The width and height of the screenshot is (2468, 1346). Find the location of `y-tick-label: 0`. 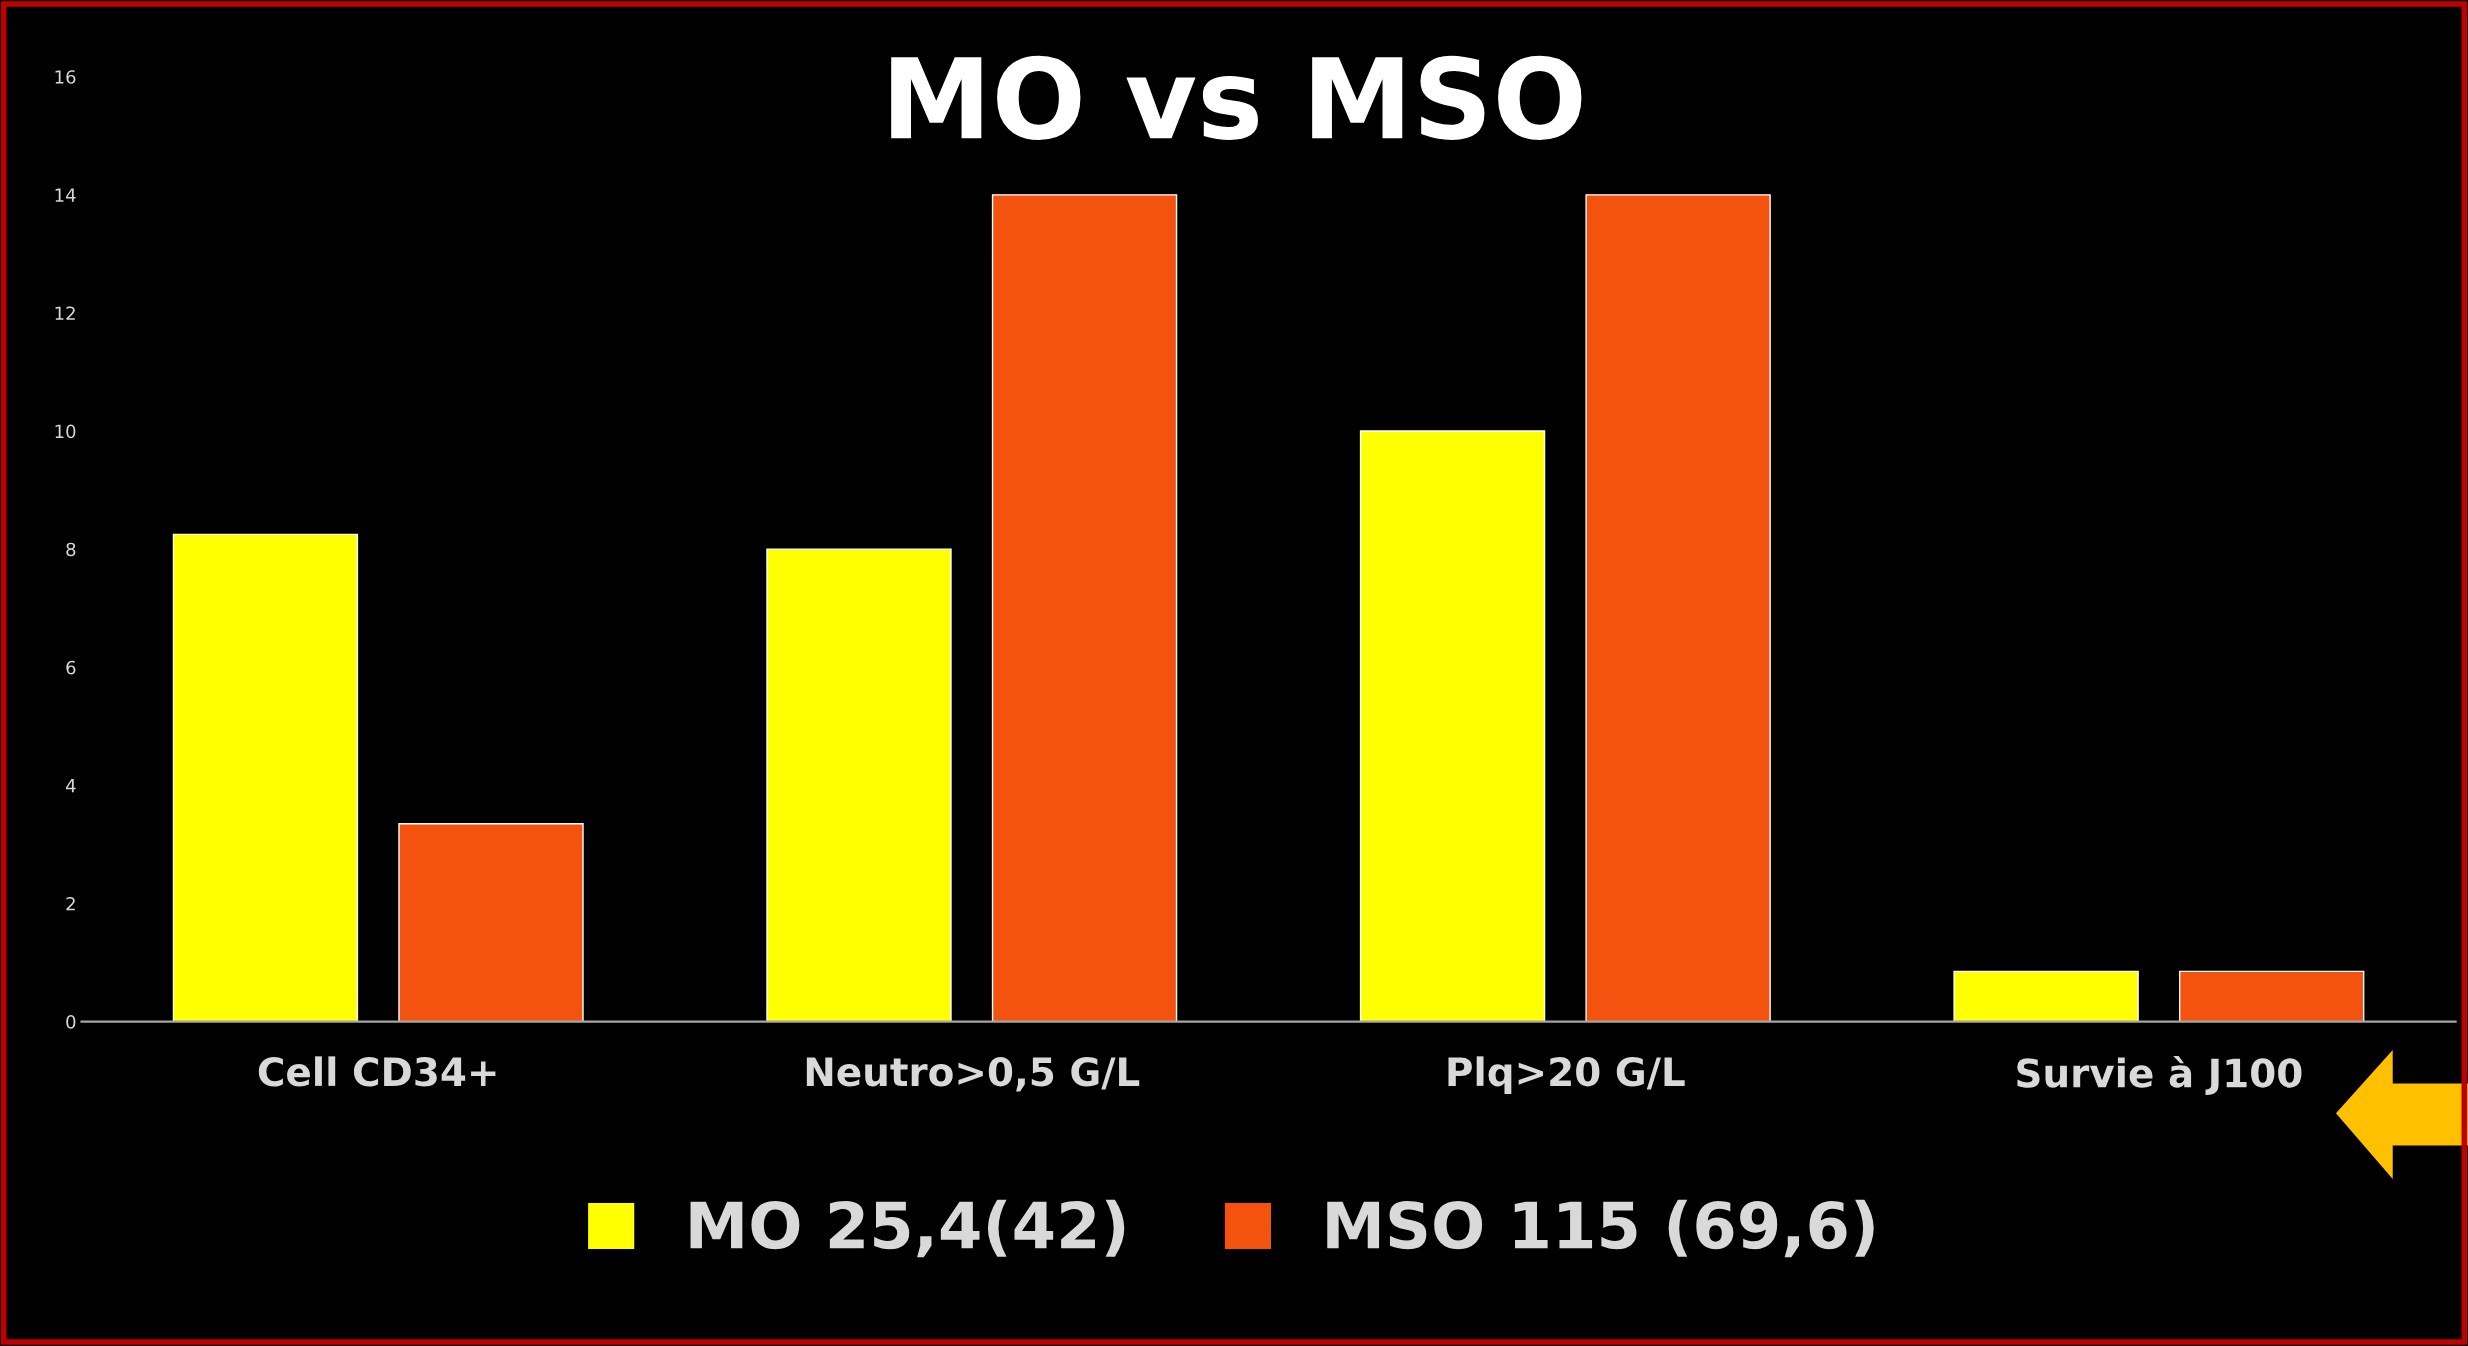

y-tick-label: 0 is located at coordinates (71, 1022).